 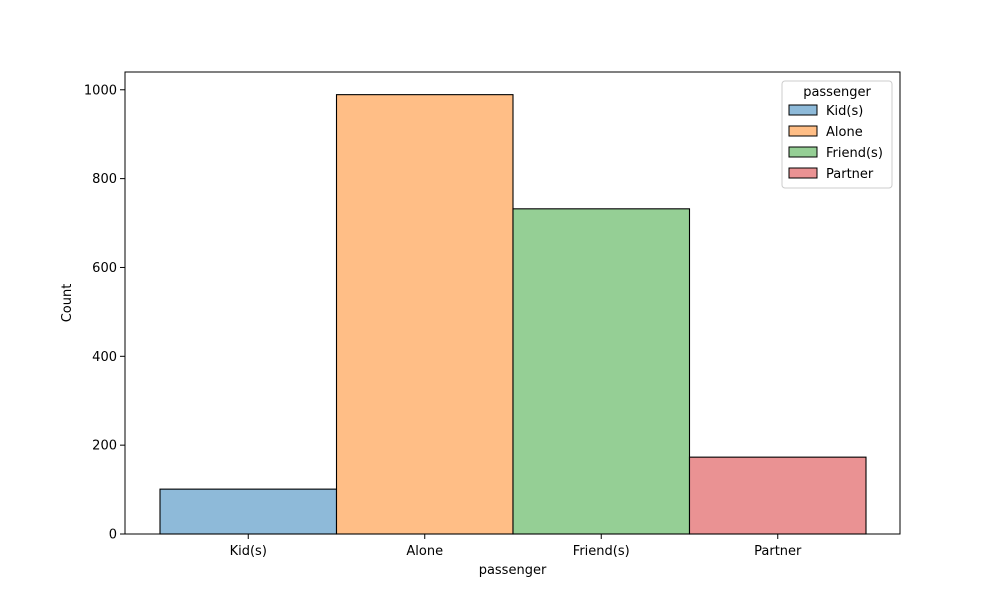 I want to click on legend-title: passenger, so click(x=837, y=92).